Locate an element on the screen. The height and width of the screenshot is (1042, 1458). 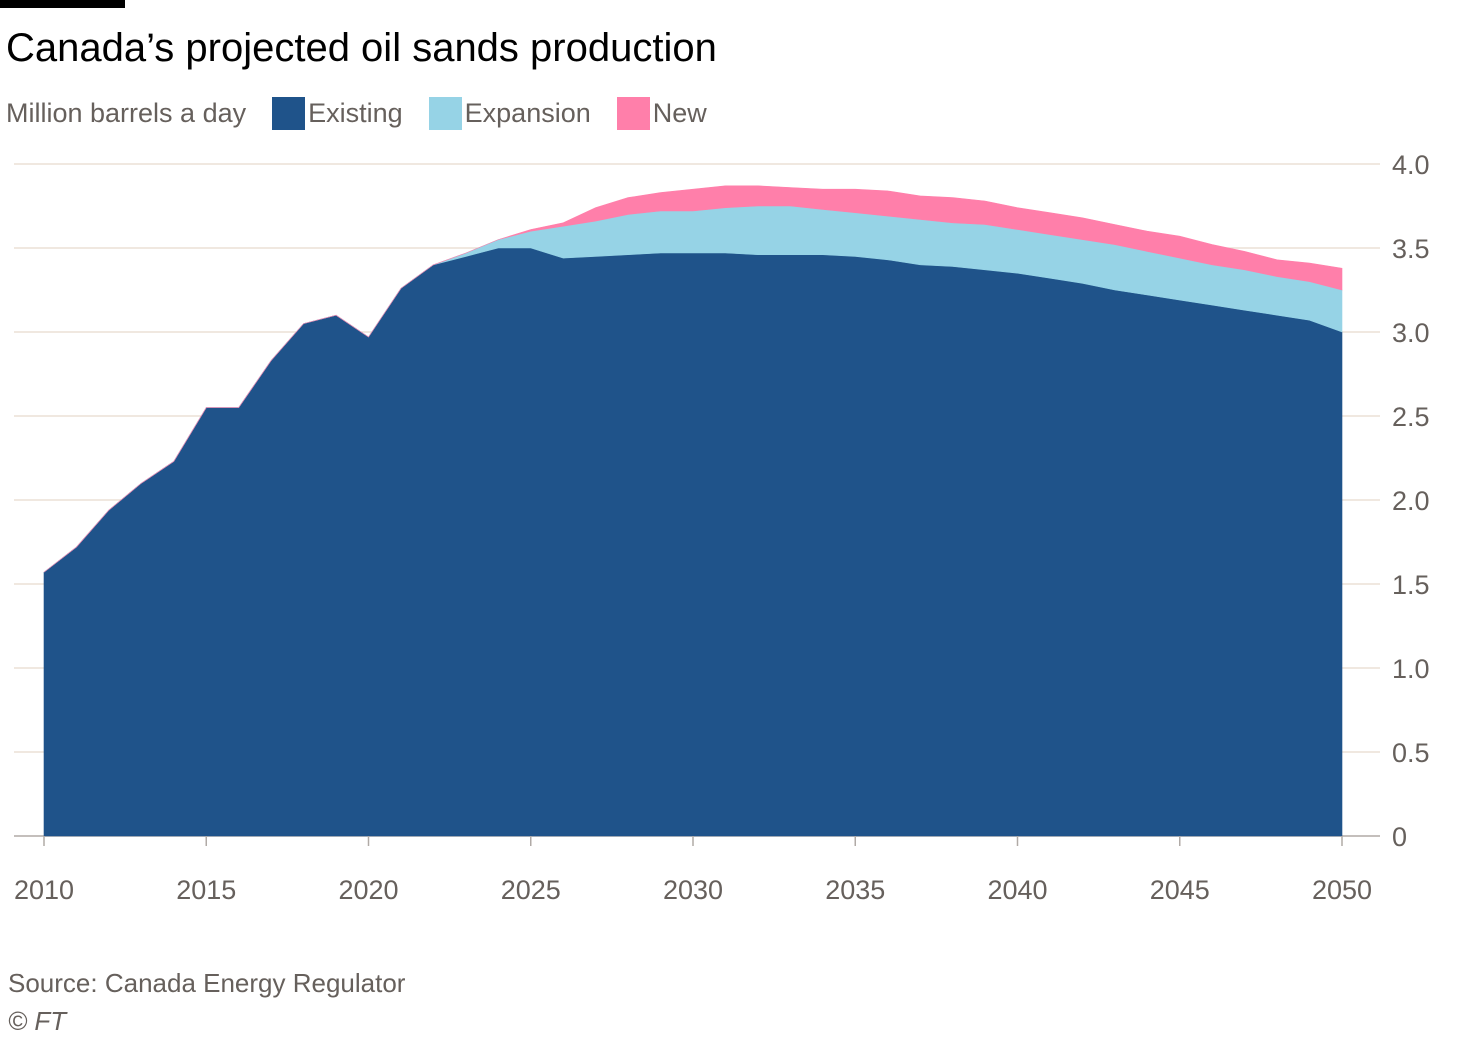
x-tick-label: 2040 is located at coordinates (1017, 890).